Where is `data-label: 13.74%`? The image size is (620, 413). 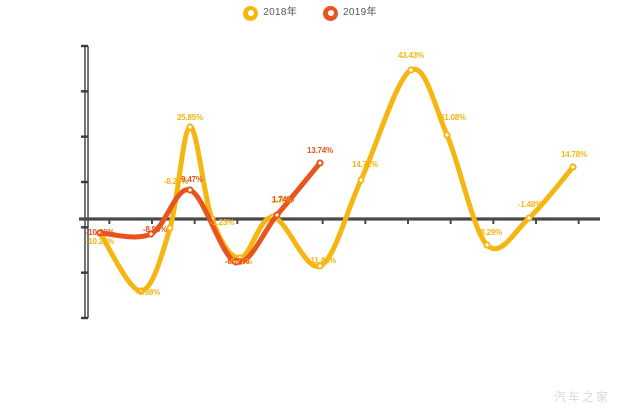 data-label: 13.74% is located at coordinates (320, 150).